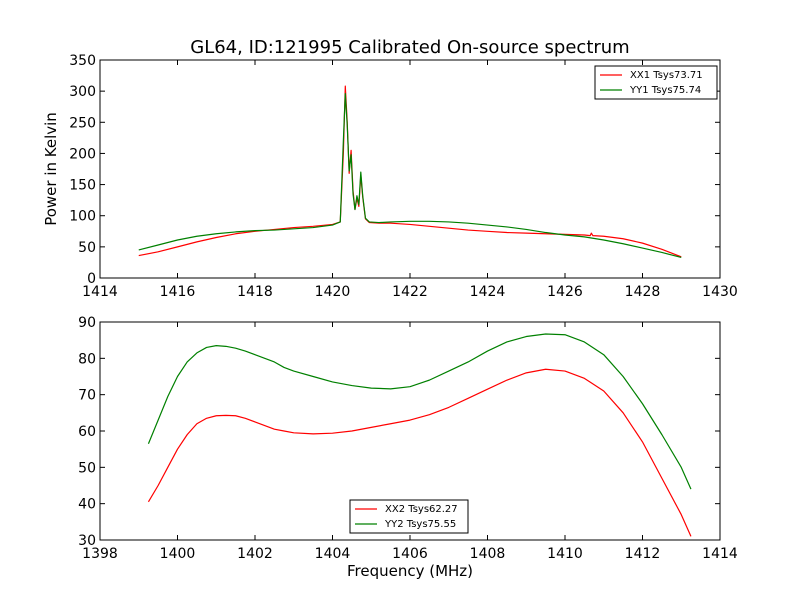 The width and height of the screenshot is (800, 600). Describe the element at coordinates (87, 323) in the screenshot. I see `bottom-y-tick-label: 90` at that location.